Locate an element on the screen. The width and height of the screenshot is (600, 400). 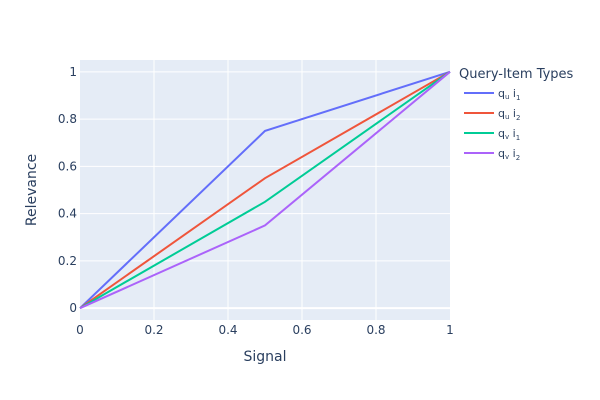
x-axis-ticks: 0 0.2 0.4 0.6 0.8 1 is located at coordinates (265, 330).